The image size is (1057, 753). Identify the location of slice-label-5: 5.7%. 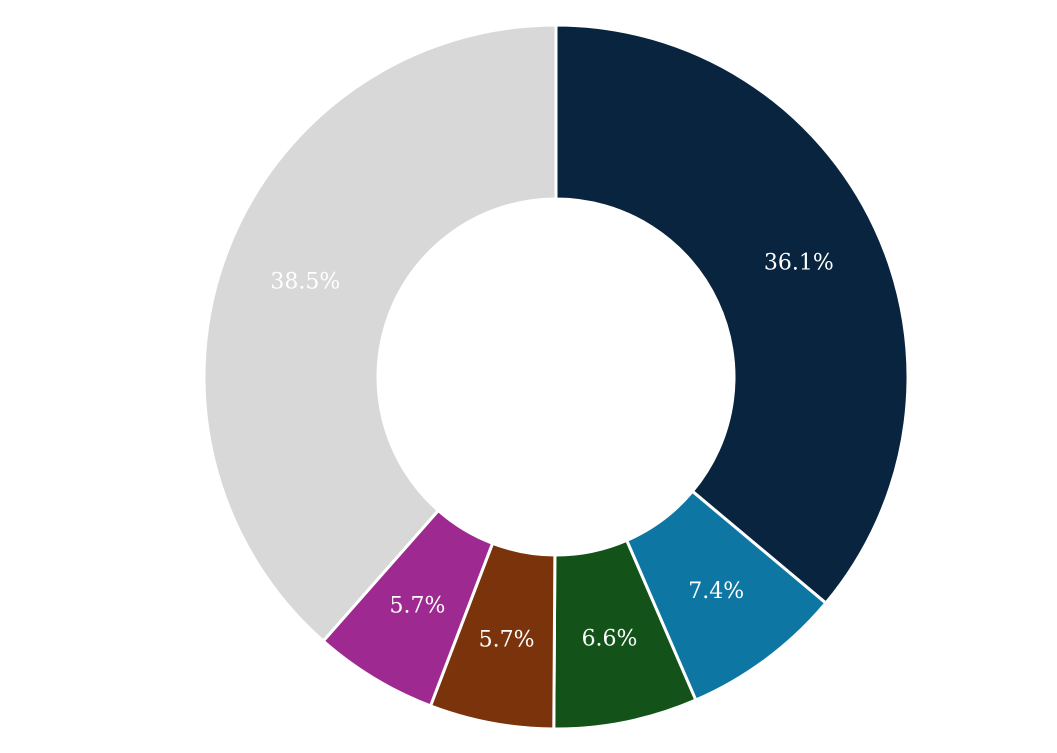
(417, 605).